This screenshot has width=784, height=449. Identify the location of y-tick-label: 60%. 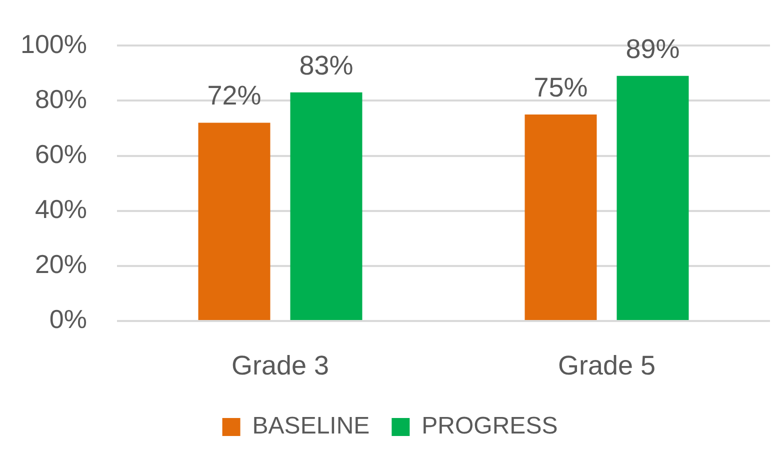
(60, 153).